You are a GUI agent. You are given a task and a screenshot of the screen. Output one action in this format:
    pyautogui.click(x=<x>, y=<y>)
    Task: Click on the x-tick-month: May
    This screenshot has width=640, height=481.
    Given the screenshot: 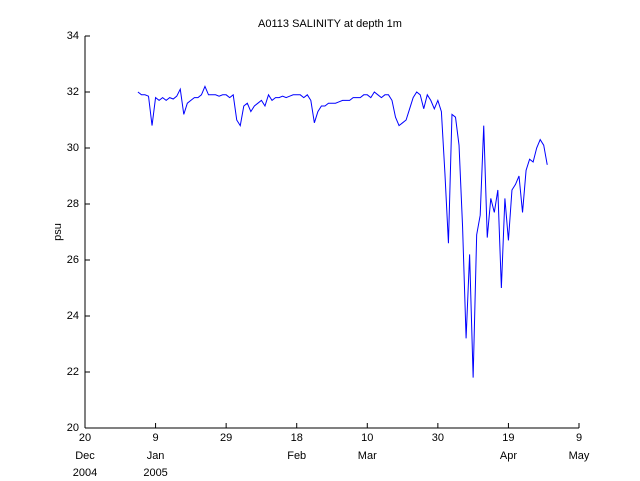 What is the action you would take?
    pyautogui.click(x=579, y=456)
    